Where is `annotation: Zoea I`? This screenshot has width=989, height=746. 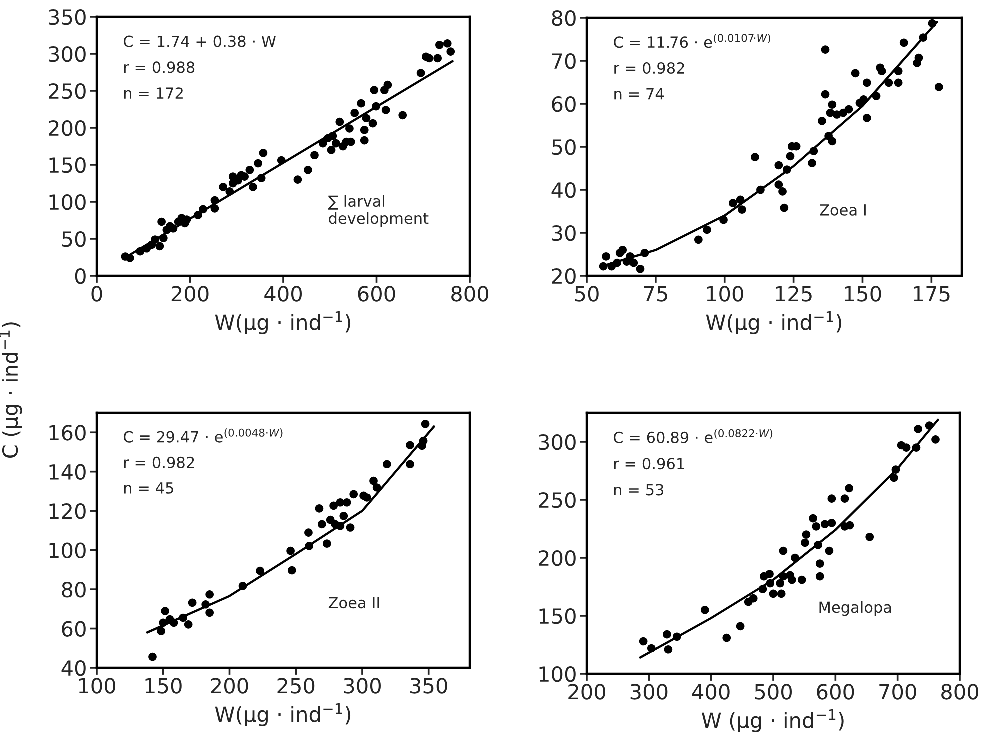 annotation: Zoea I is located at coordinates (843, 210).